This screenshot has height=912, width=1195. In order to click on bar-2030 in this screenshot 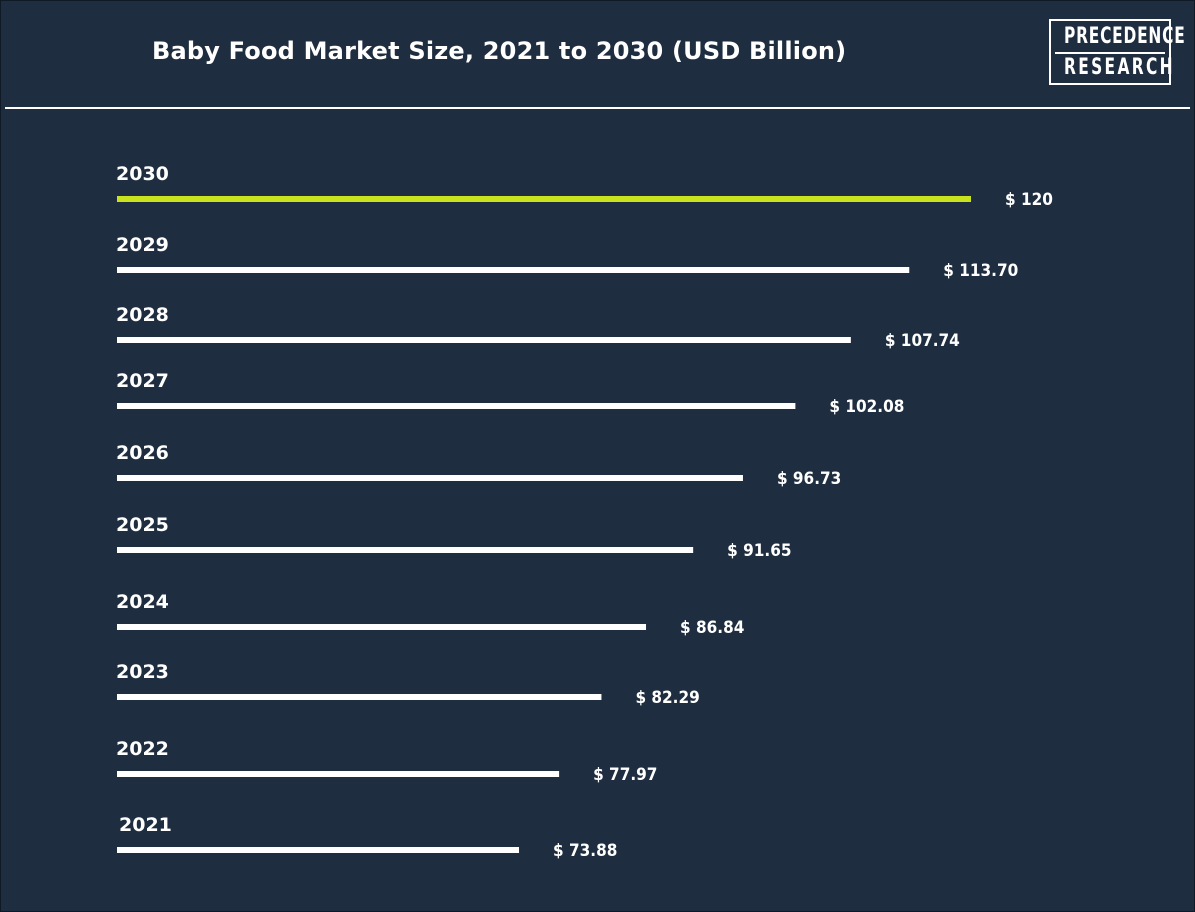, I will do `click(544, 199)`.